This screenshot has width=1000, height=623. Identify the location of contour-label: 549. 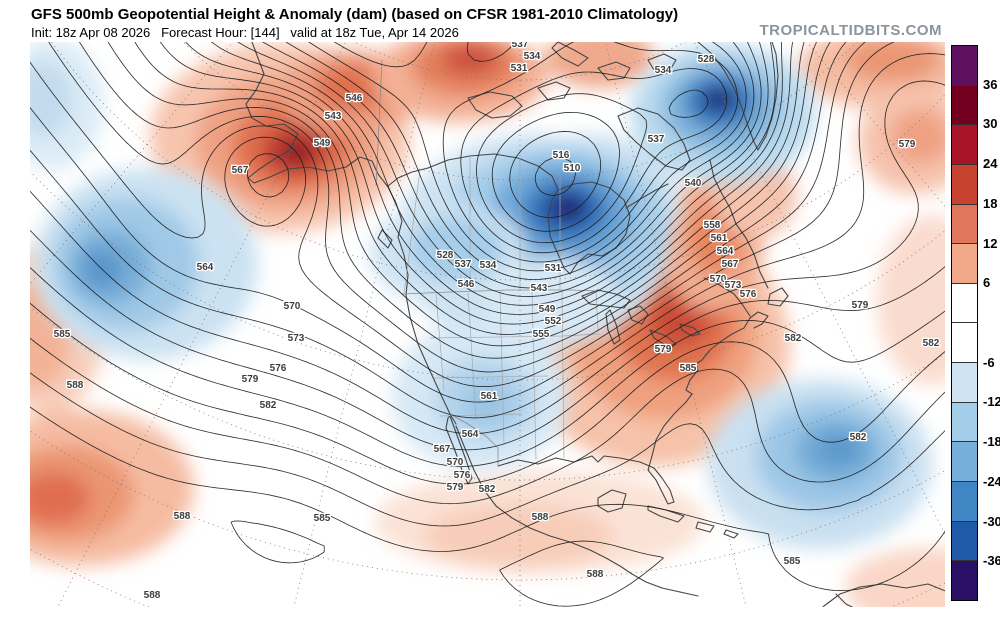
(547, 309).